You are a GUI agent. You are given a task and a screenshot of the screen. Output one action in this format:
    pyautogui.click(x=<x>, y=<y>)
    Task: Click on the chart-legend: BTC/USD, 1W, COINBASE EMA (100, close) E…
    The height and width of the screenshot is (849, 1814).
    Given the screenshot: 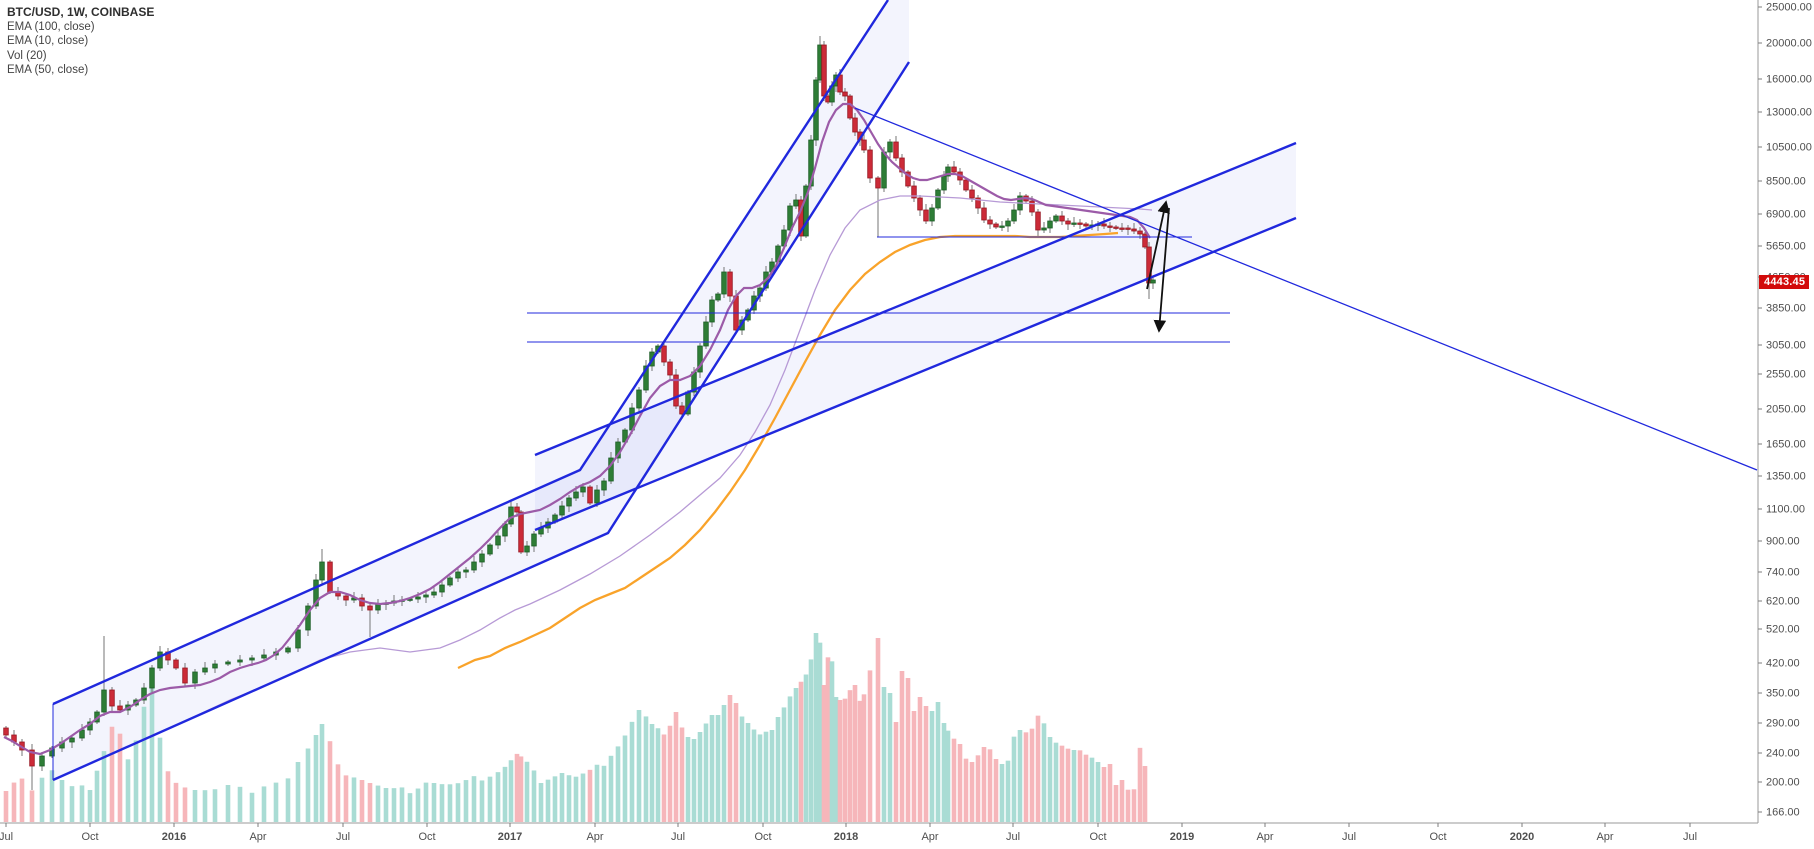 What is the action you would take?
    pyautogui.click(x=80, y=41)
    